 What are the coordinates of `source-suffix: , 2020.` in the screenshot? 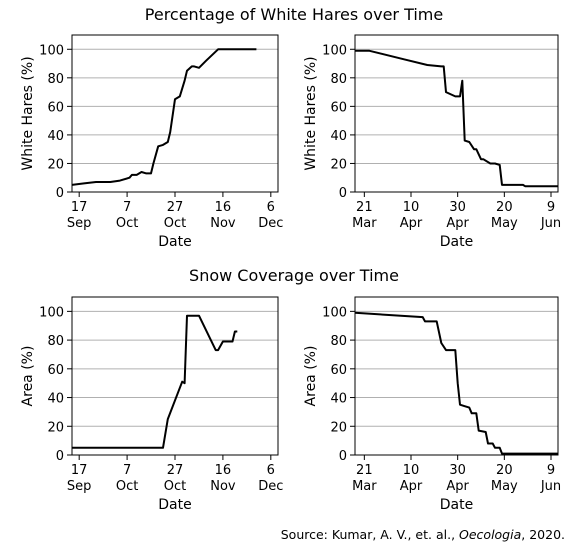 It's located at (543, 534).